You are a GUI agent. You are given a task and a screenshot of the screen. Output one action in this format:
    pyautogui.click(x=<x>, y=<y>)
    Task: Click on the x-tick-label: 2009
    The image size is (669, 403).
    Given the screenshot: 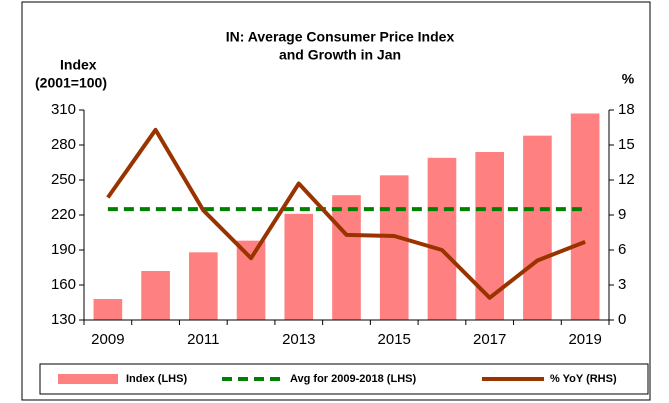 What is the action you would take?
    pyautogui.click(x=107, y=339)
    